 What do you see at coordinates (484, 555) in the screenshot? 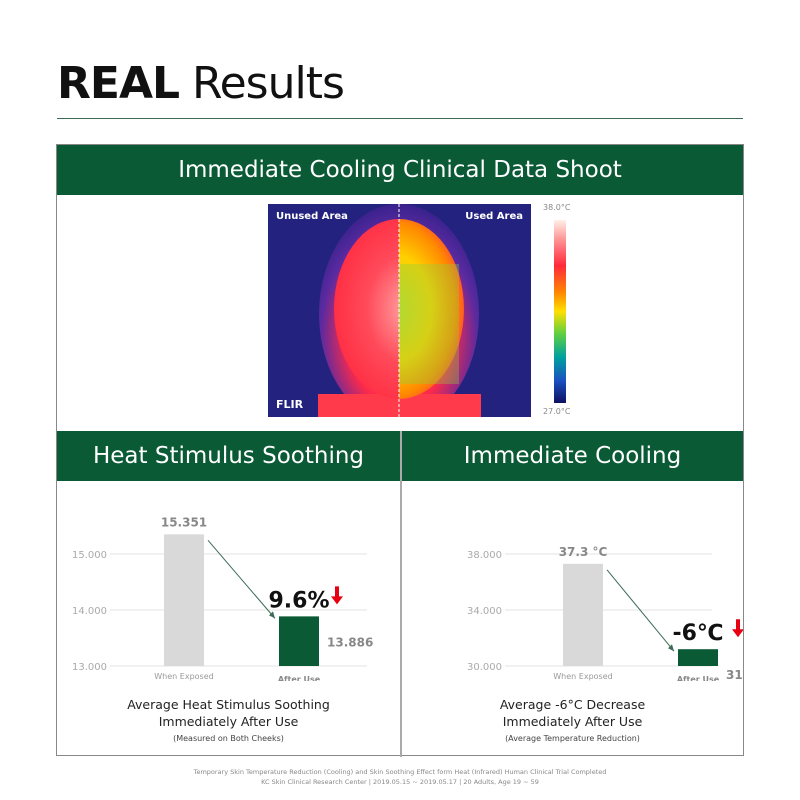
I see `y-tick-label: 38.000` at bounding box center [484, 555].